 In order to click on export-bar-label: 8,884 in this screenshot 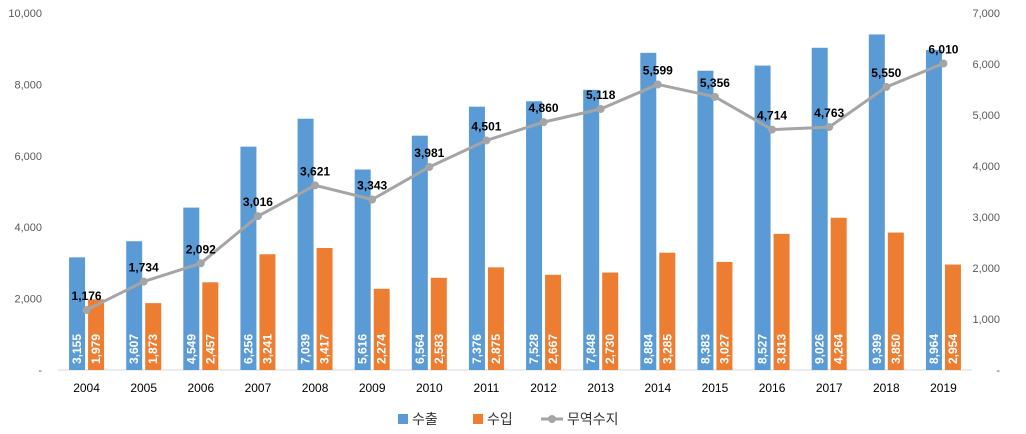, I will do `click(648, 349)`.